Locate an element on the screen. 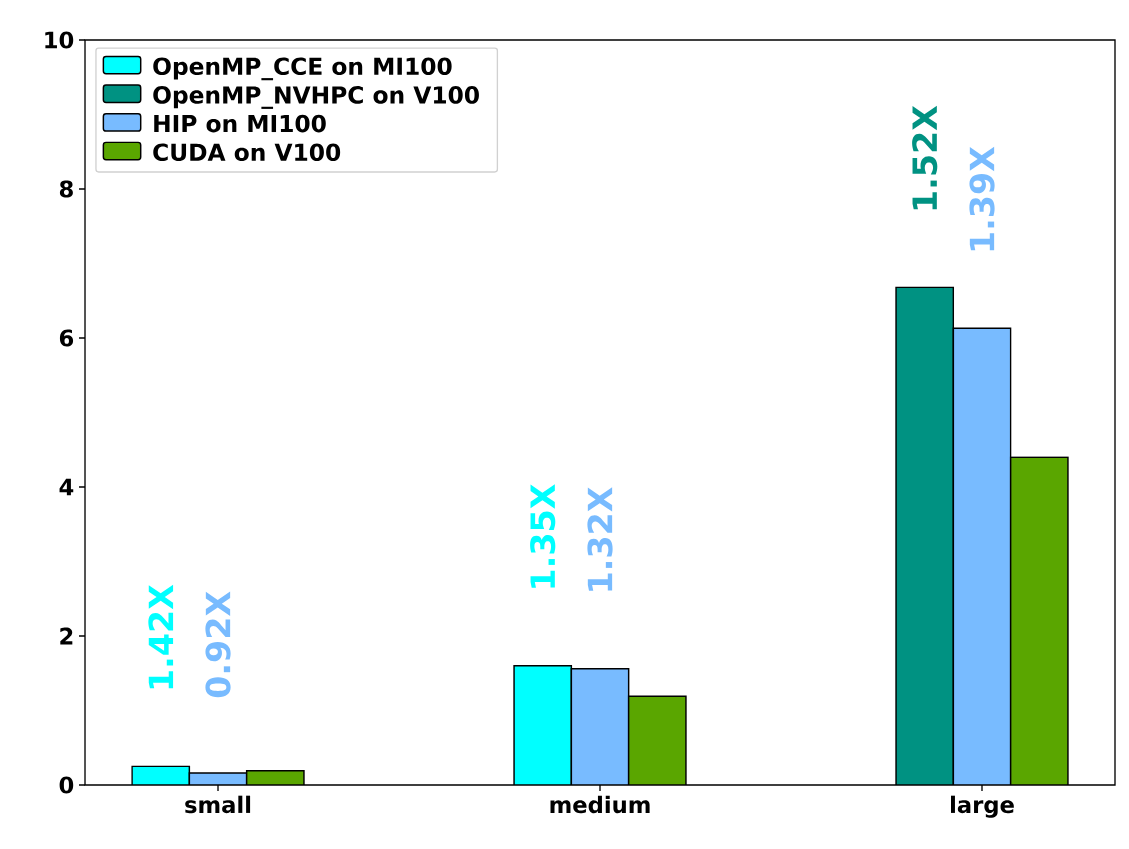 Image resolution: width=1129 pixels, height=849 pixels. y-tick-label: 6 is located at coordinates (66, 338).